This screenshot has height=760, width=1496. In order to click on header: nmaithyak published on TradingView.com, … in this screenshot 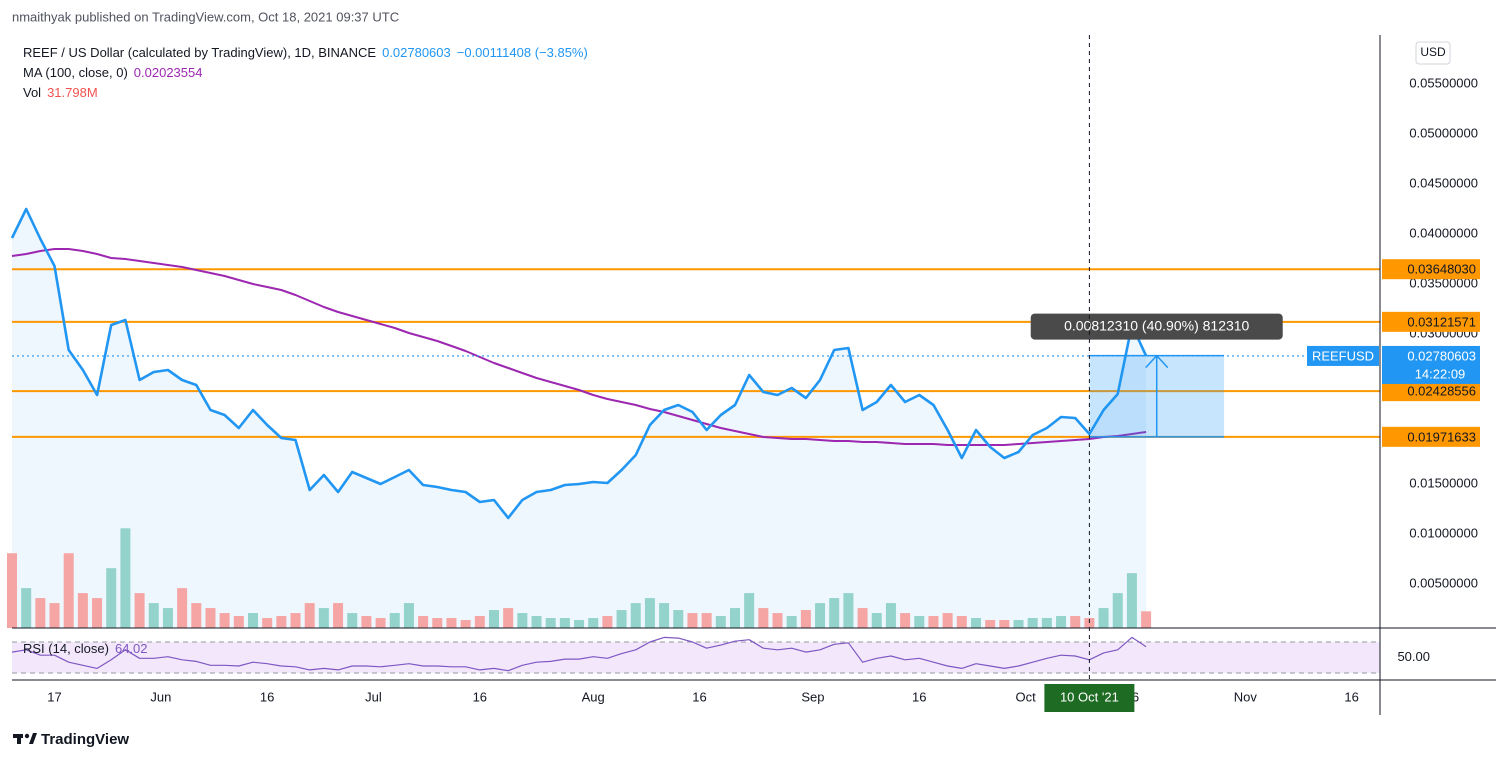, I will do `click(205, 16)`.